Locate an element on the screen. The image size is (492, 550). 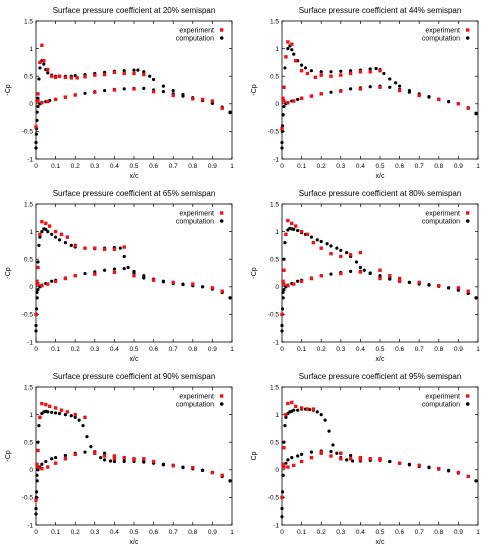
x-tick-label: 0.1 is located at coordinates (55, 349).